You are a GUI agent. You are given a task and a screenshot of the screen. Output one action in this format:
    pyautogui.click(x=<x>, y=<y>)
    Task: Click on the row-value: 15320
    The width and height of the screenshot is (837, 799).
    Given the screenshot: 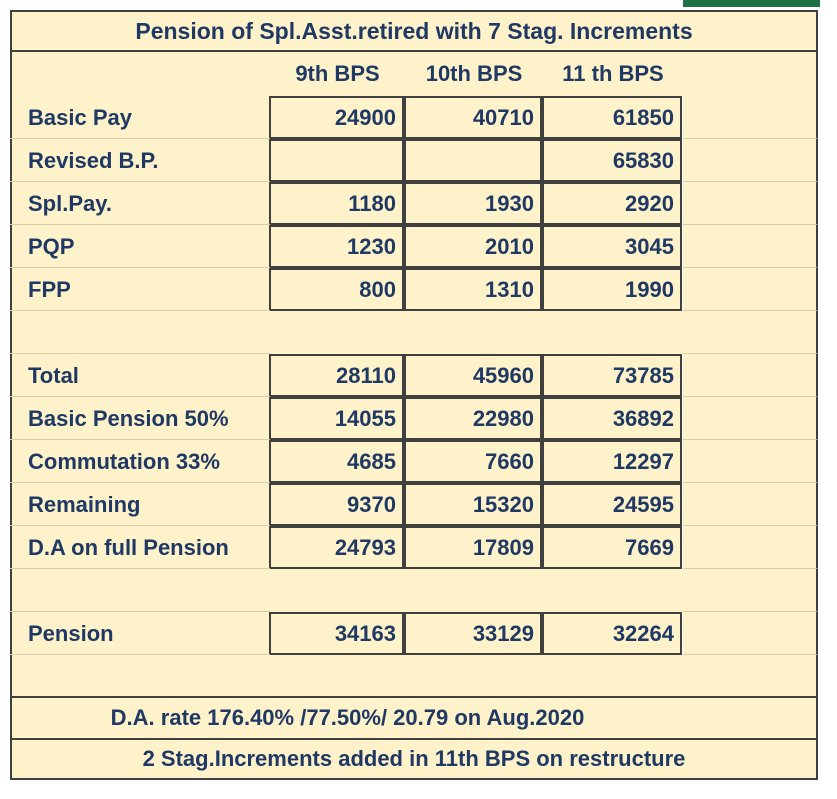 What is the action you would take?
    pyautogui.click(x=473, y=504)
    